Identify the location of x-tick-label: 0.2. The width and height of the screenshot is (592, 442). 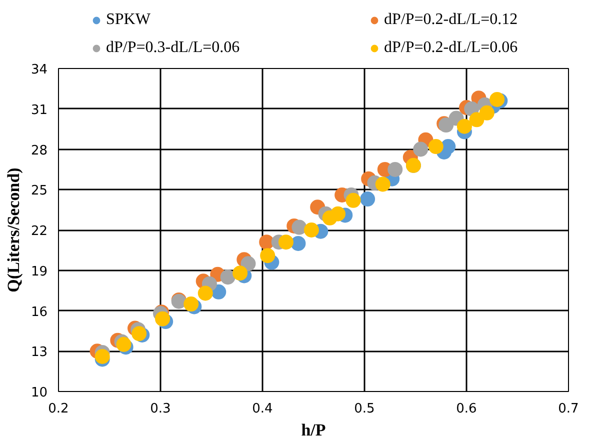
(58, 409).